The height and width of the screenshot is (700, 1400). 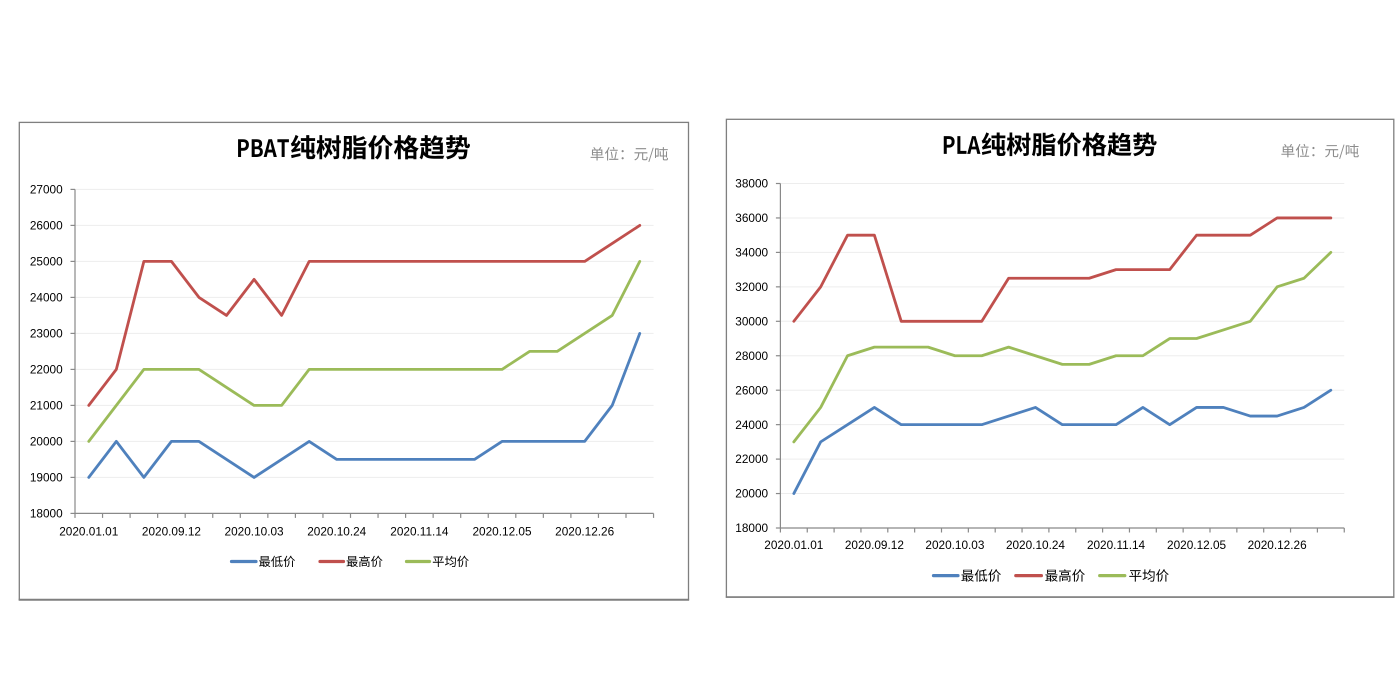 I want to click on svg-text: 28000, so click(x=751, y=356).